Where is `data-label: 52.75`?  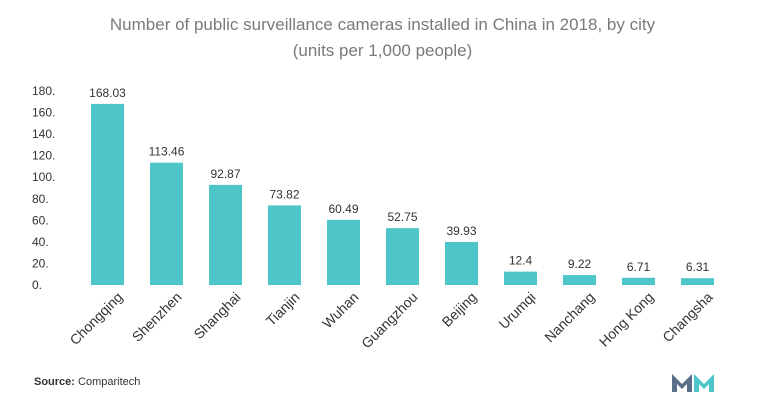 data-label: 52.75 is located at coordinates (402, 217).